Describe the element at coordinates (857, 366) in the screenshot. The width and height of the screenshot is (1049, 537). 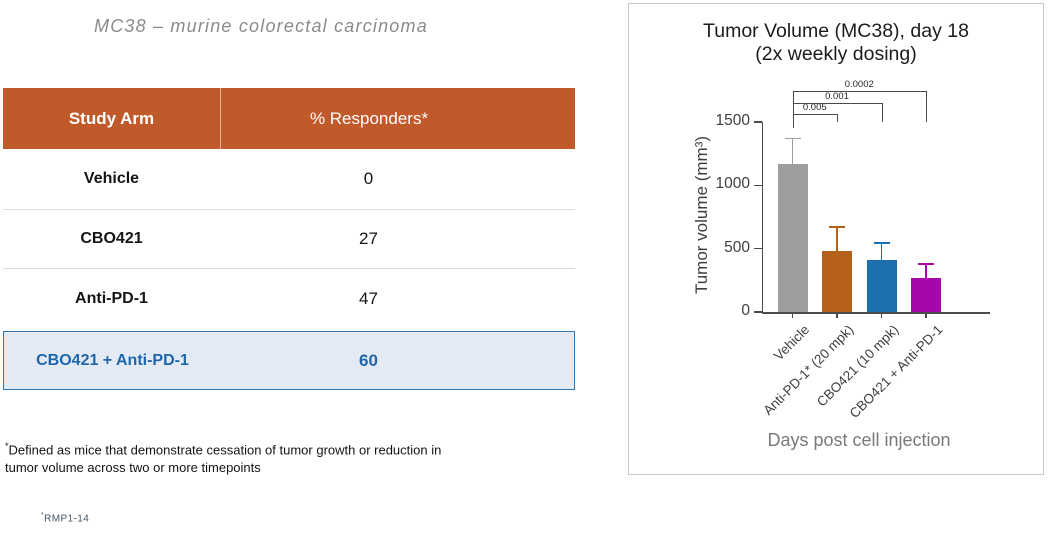
I see `x-tick-label: CBO421 (10 mpk)` at that location.